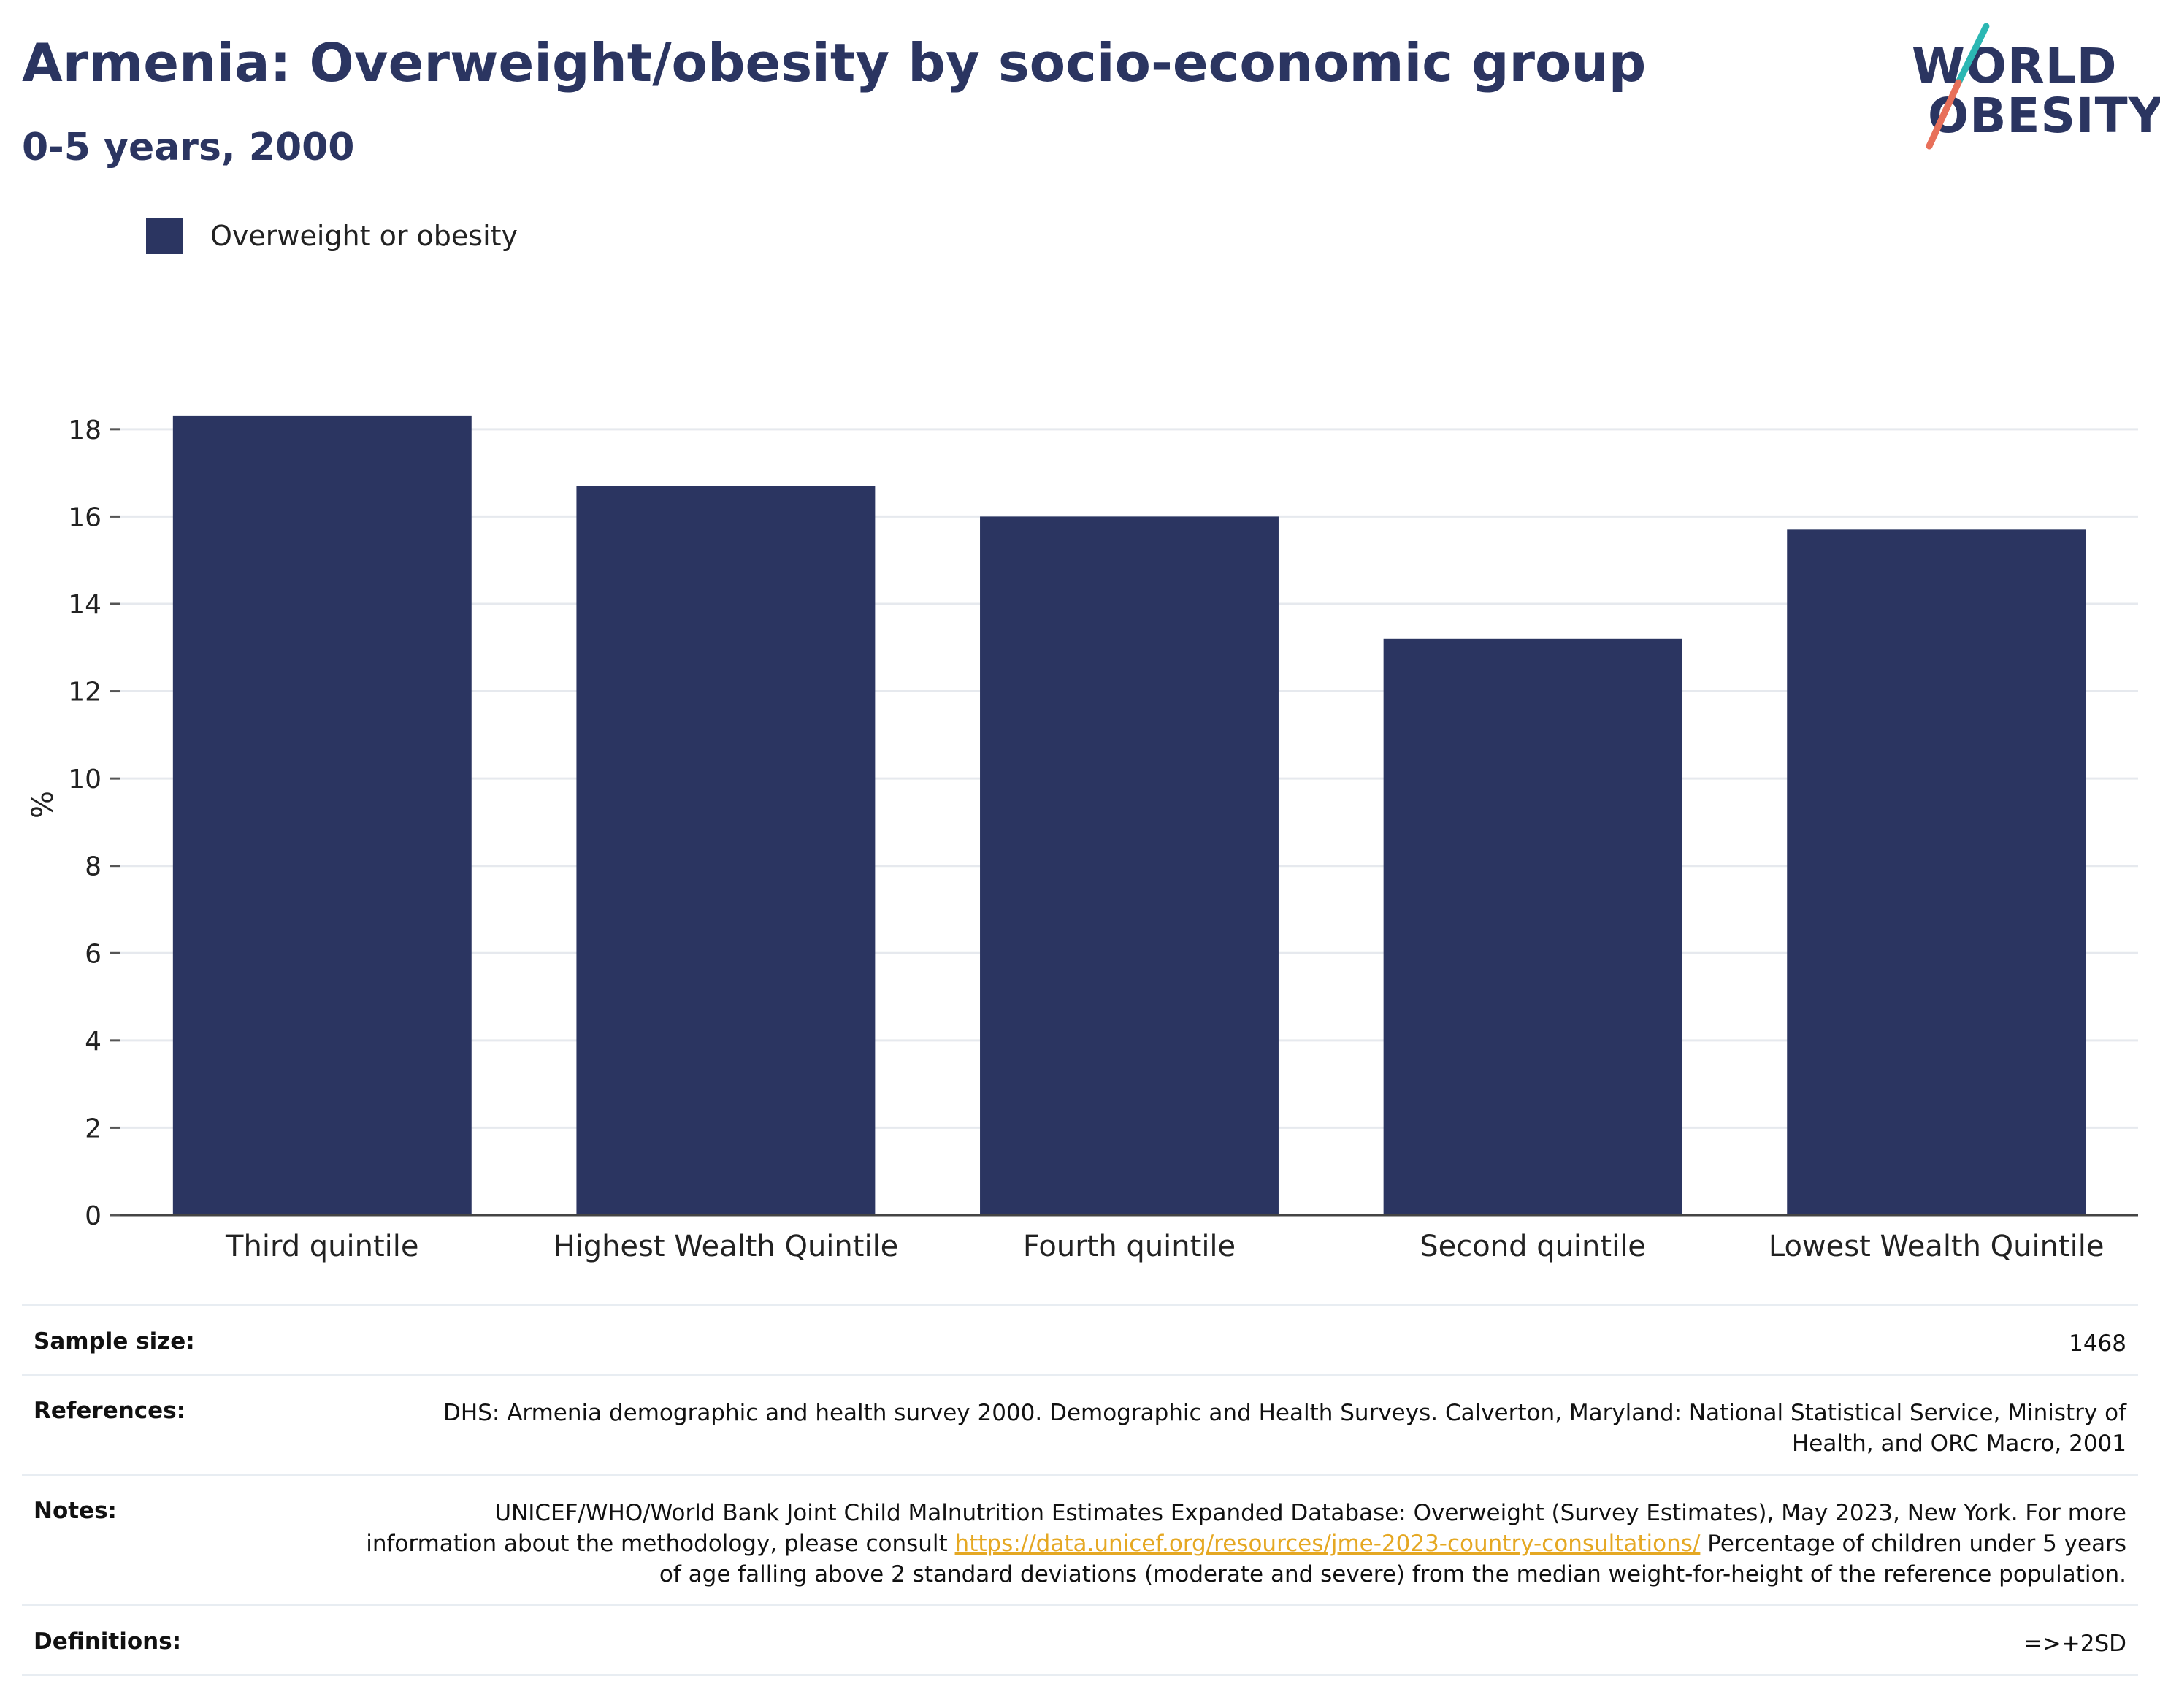  I want to click on x-tick-label: Fourth quintile, so click(1129, 1246).